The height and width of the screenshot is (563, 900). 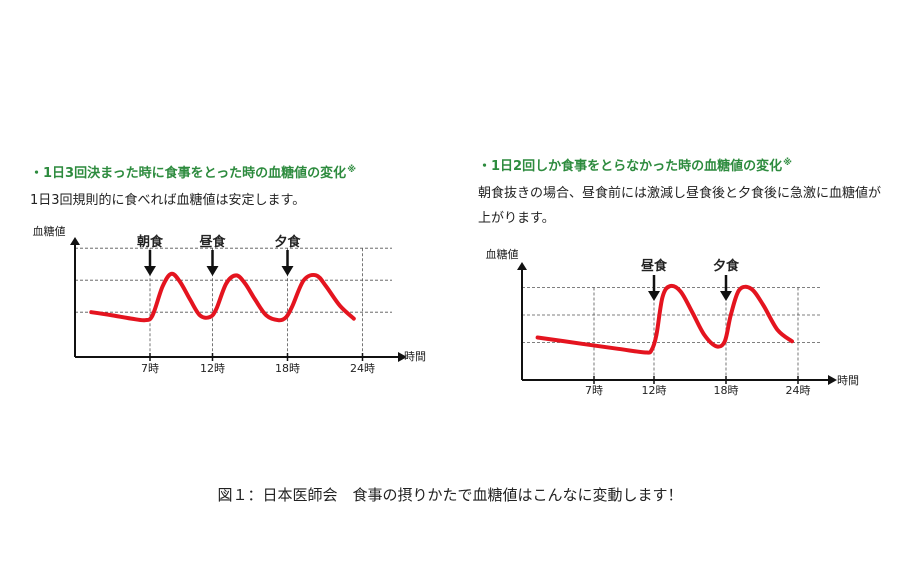 I want to click on meal-label: 朝食, so click(x=150, y=242).